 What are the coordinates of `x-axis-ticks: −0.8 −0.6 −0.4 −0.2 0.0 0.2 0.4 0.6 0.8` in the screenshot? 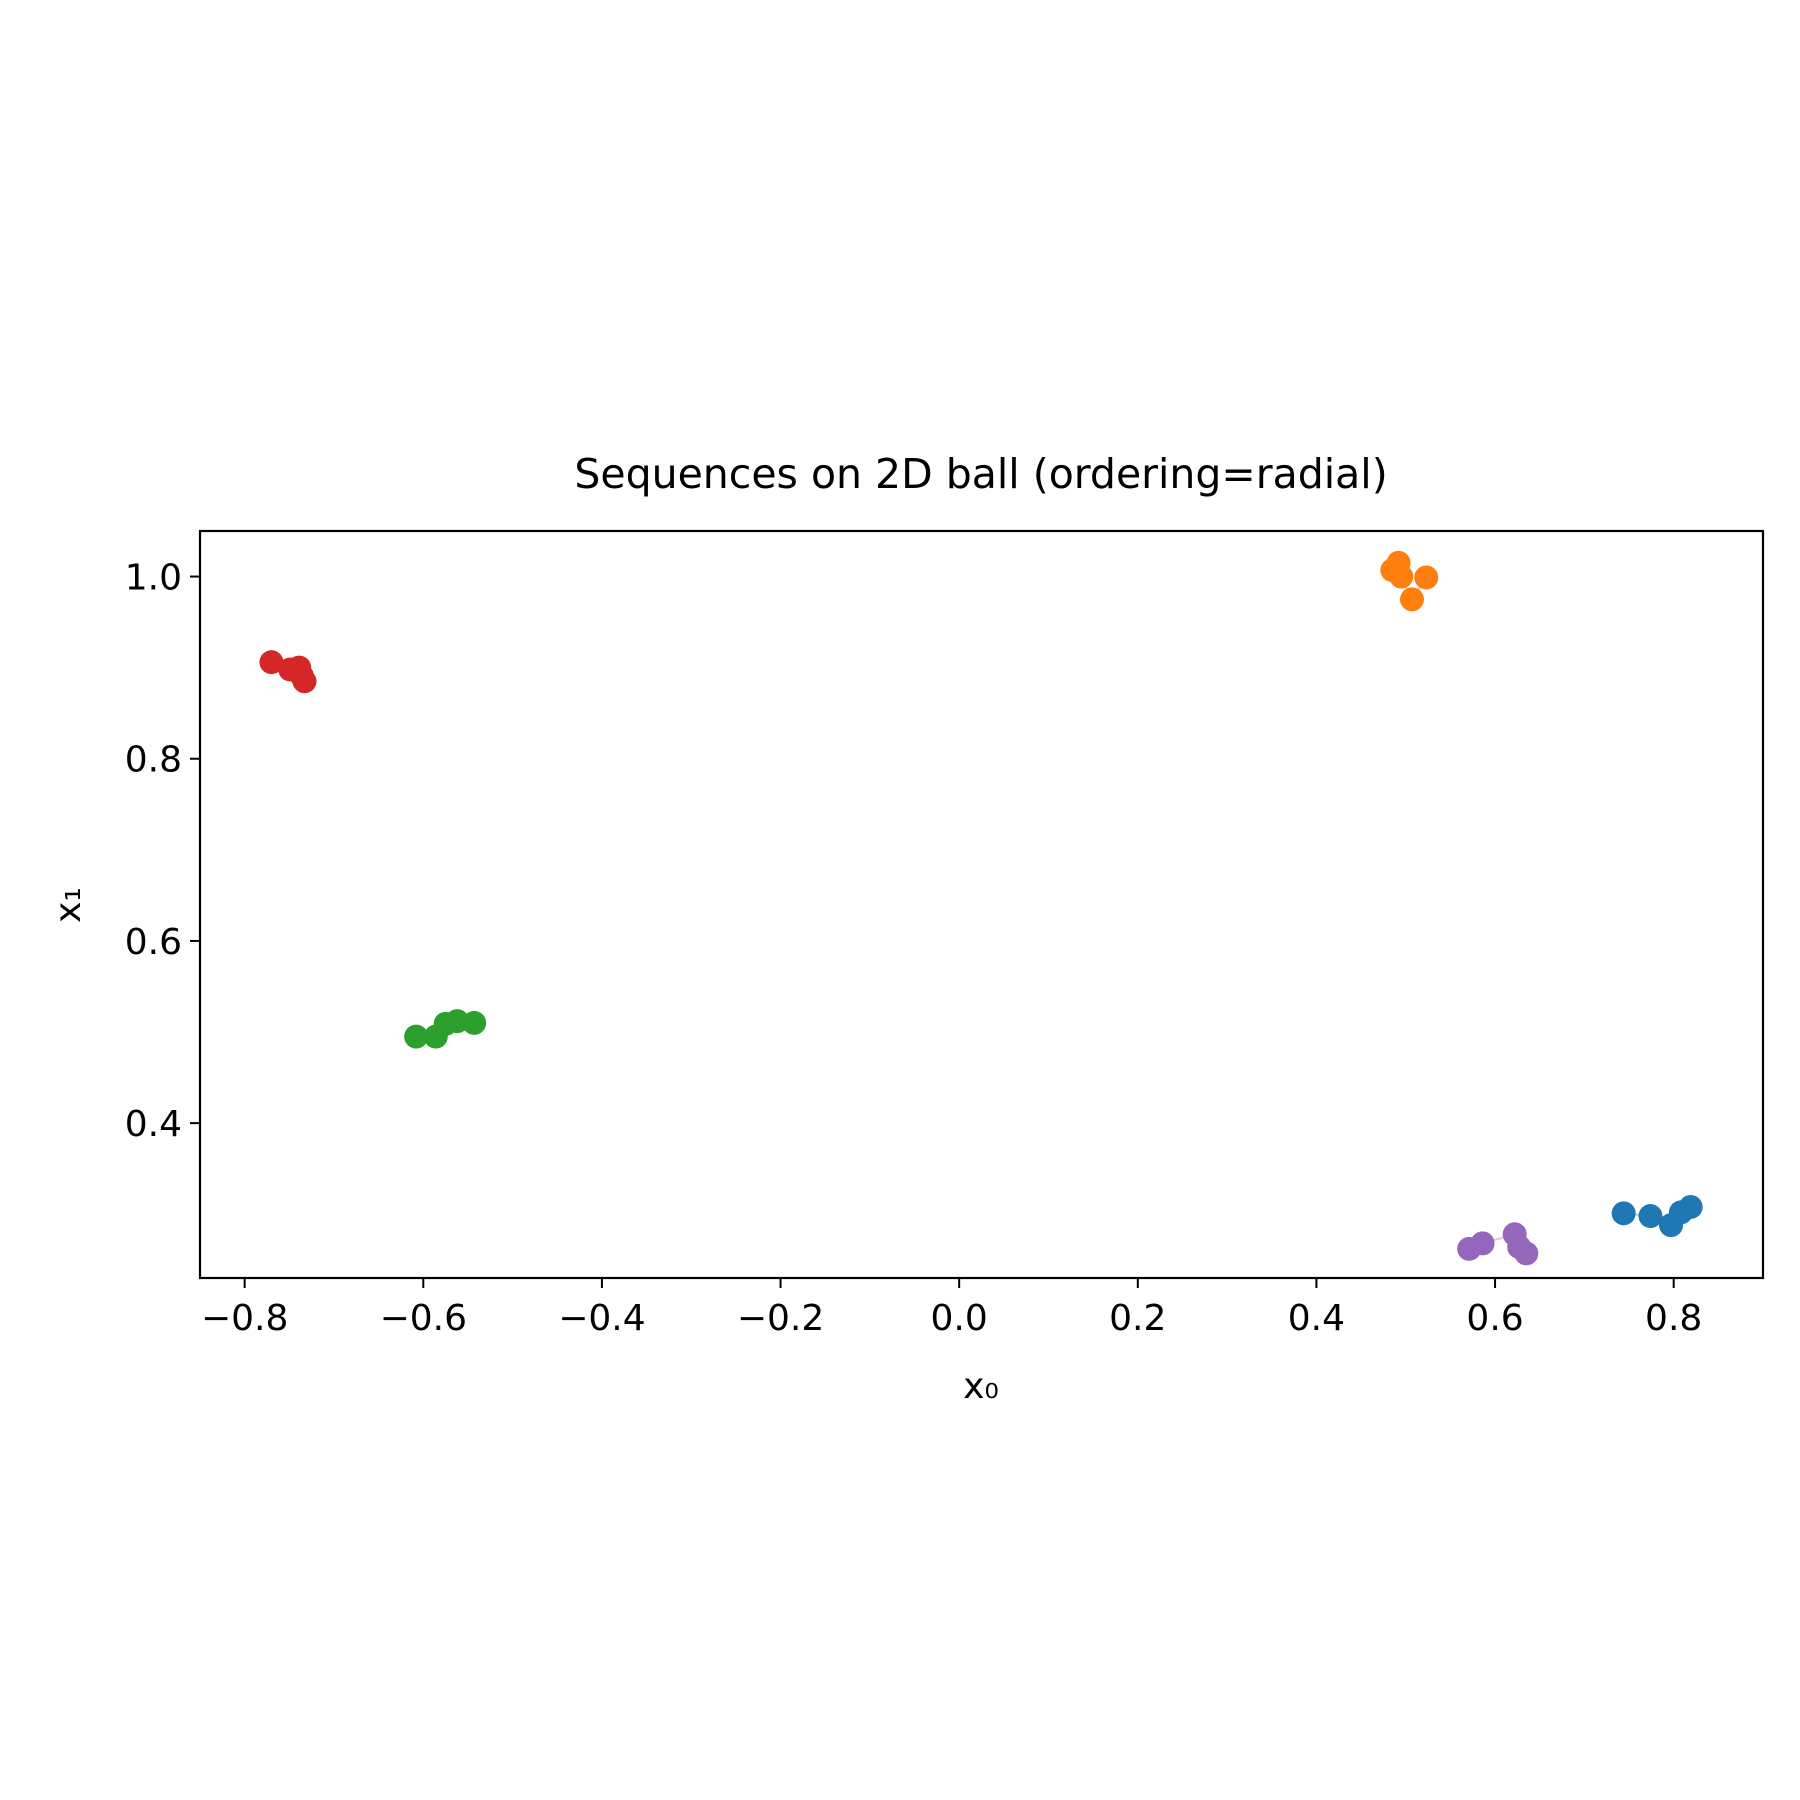 It's located at (951, 1308).